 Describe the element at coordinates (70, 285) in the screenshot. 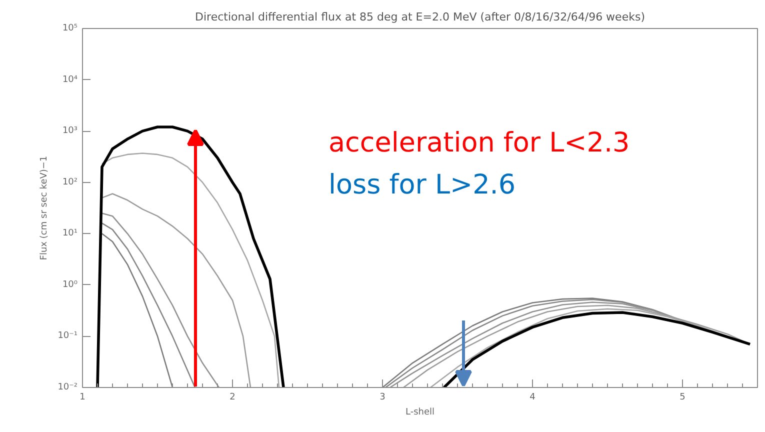

I see `y-tick-label: 10⁰` at that location.